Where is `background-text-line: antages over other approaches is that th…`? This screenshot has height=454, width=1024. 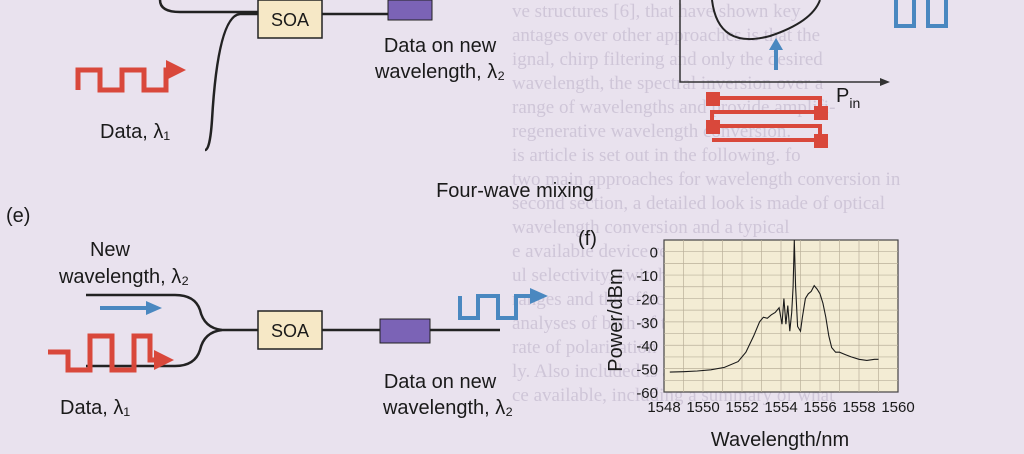 background-text-line: antages over other approaches is that th… is located at coordinates (666, 35).